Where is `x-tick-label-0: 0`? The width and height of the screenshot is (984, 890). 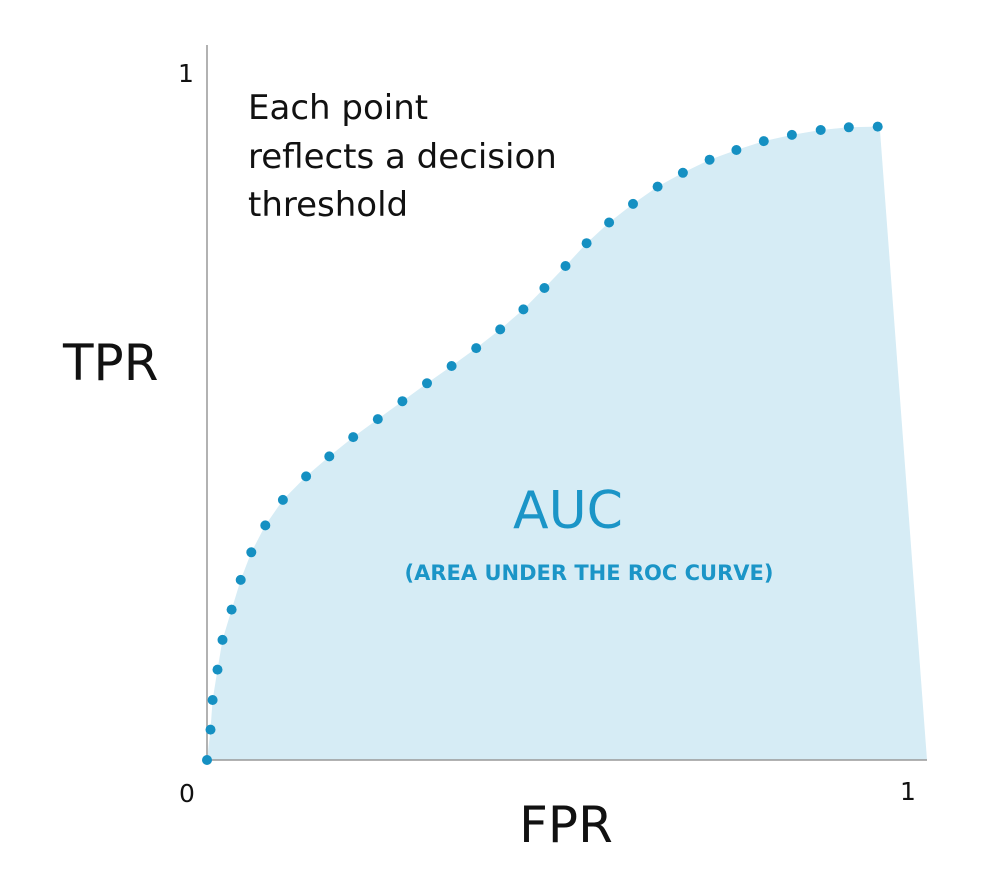 x-tick-label-0: 0 is located at coordinates (187, 793).